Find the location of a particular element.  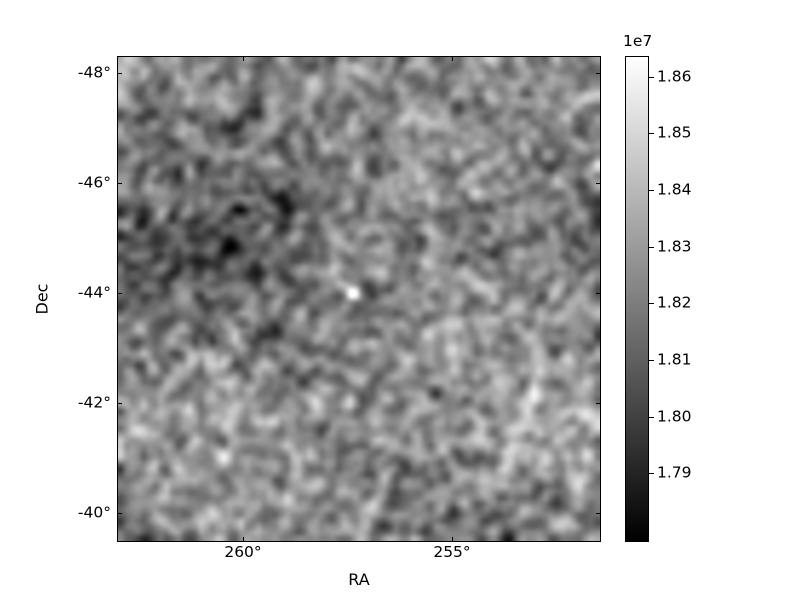

y-tick-label: -46° is located at coordinates (94, 182).